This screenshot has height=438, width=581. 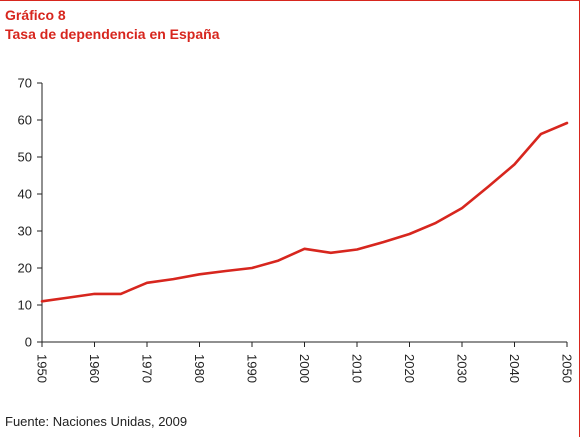 What do you see at coordinates (252, 368) in the screenshot?
I see `x-tick-label: 1990` at bounding box center [252, 368].